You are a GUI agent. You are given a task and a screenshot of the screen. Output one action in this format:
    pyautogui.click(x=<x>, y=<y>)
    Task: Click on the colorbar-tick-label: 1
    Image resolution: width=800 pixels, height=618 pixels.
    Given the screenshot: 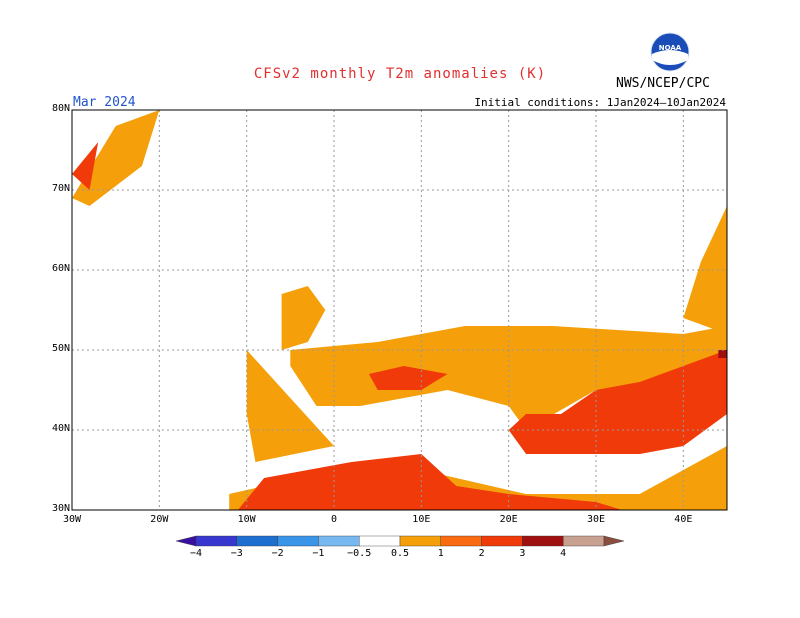 What is the action you would take?
    pyautogui.click(x=440, y=553)
    